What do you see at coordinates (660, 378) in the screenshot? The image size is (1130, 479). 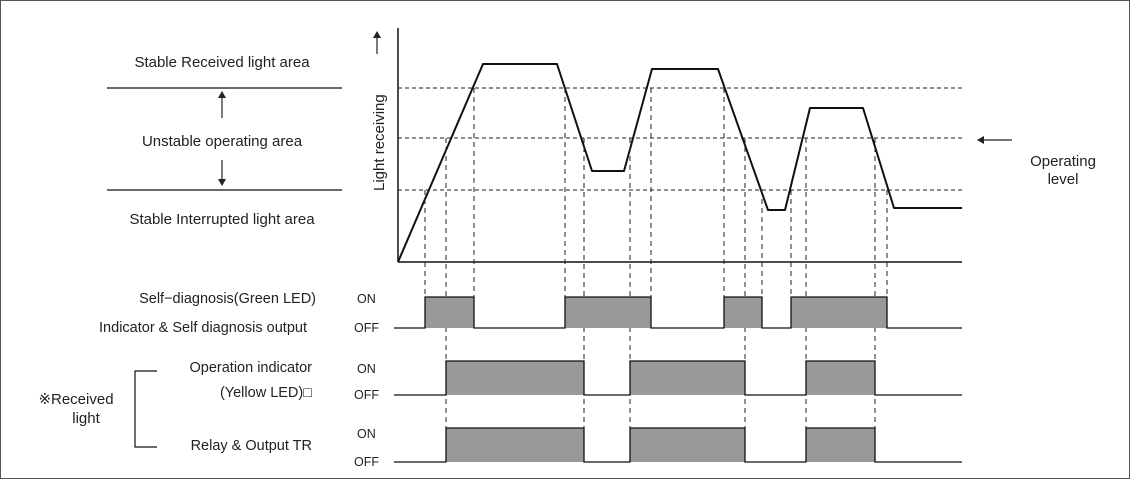 I see `operation-indicator-pulses` at bounding box center [660, 378].